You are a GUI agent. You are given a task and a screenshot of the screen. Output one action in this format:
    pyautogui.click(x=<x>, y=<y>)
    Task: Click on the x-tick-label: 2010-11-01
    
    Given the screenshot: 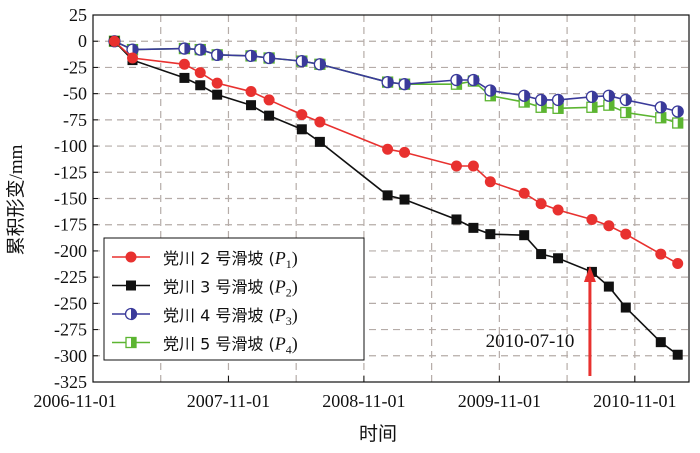 What is the action you would take?
    pyautogui.click(x=634, y=401)
    